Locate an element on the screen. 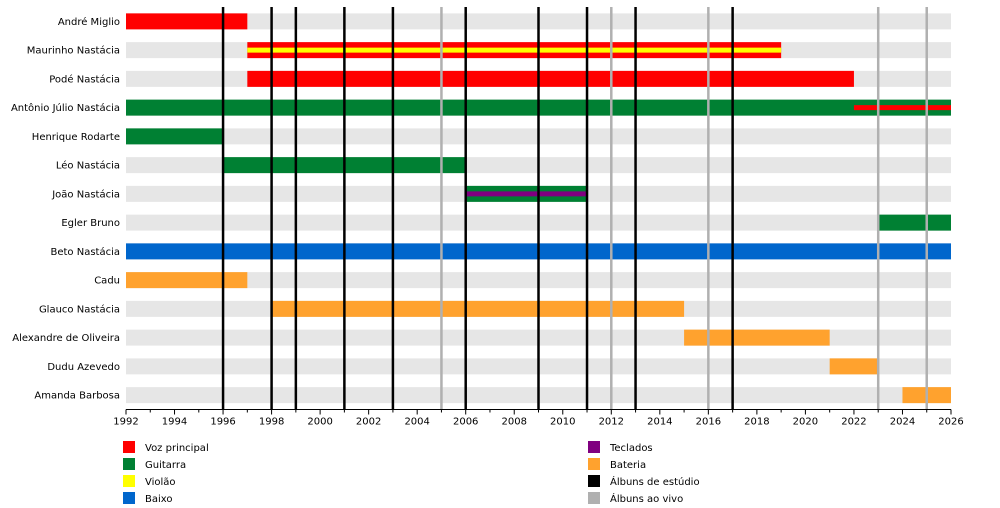 This screenshot has height=508, width=1000. bar-keys-inner is located at coordinates (526, 194).